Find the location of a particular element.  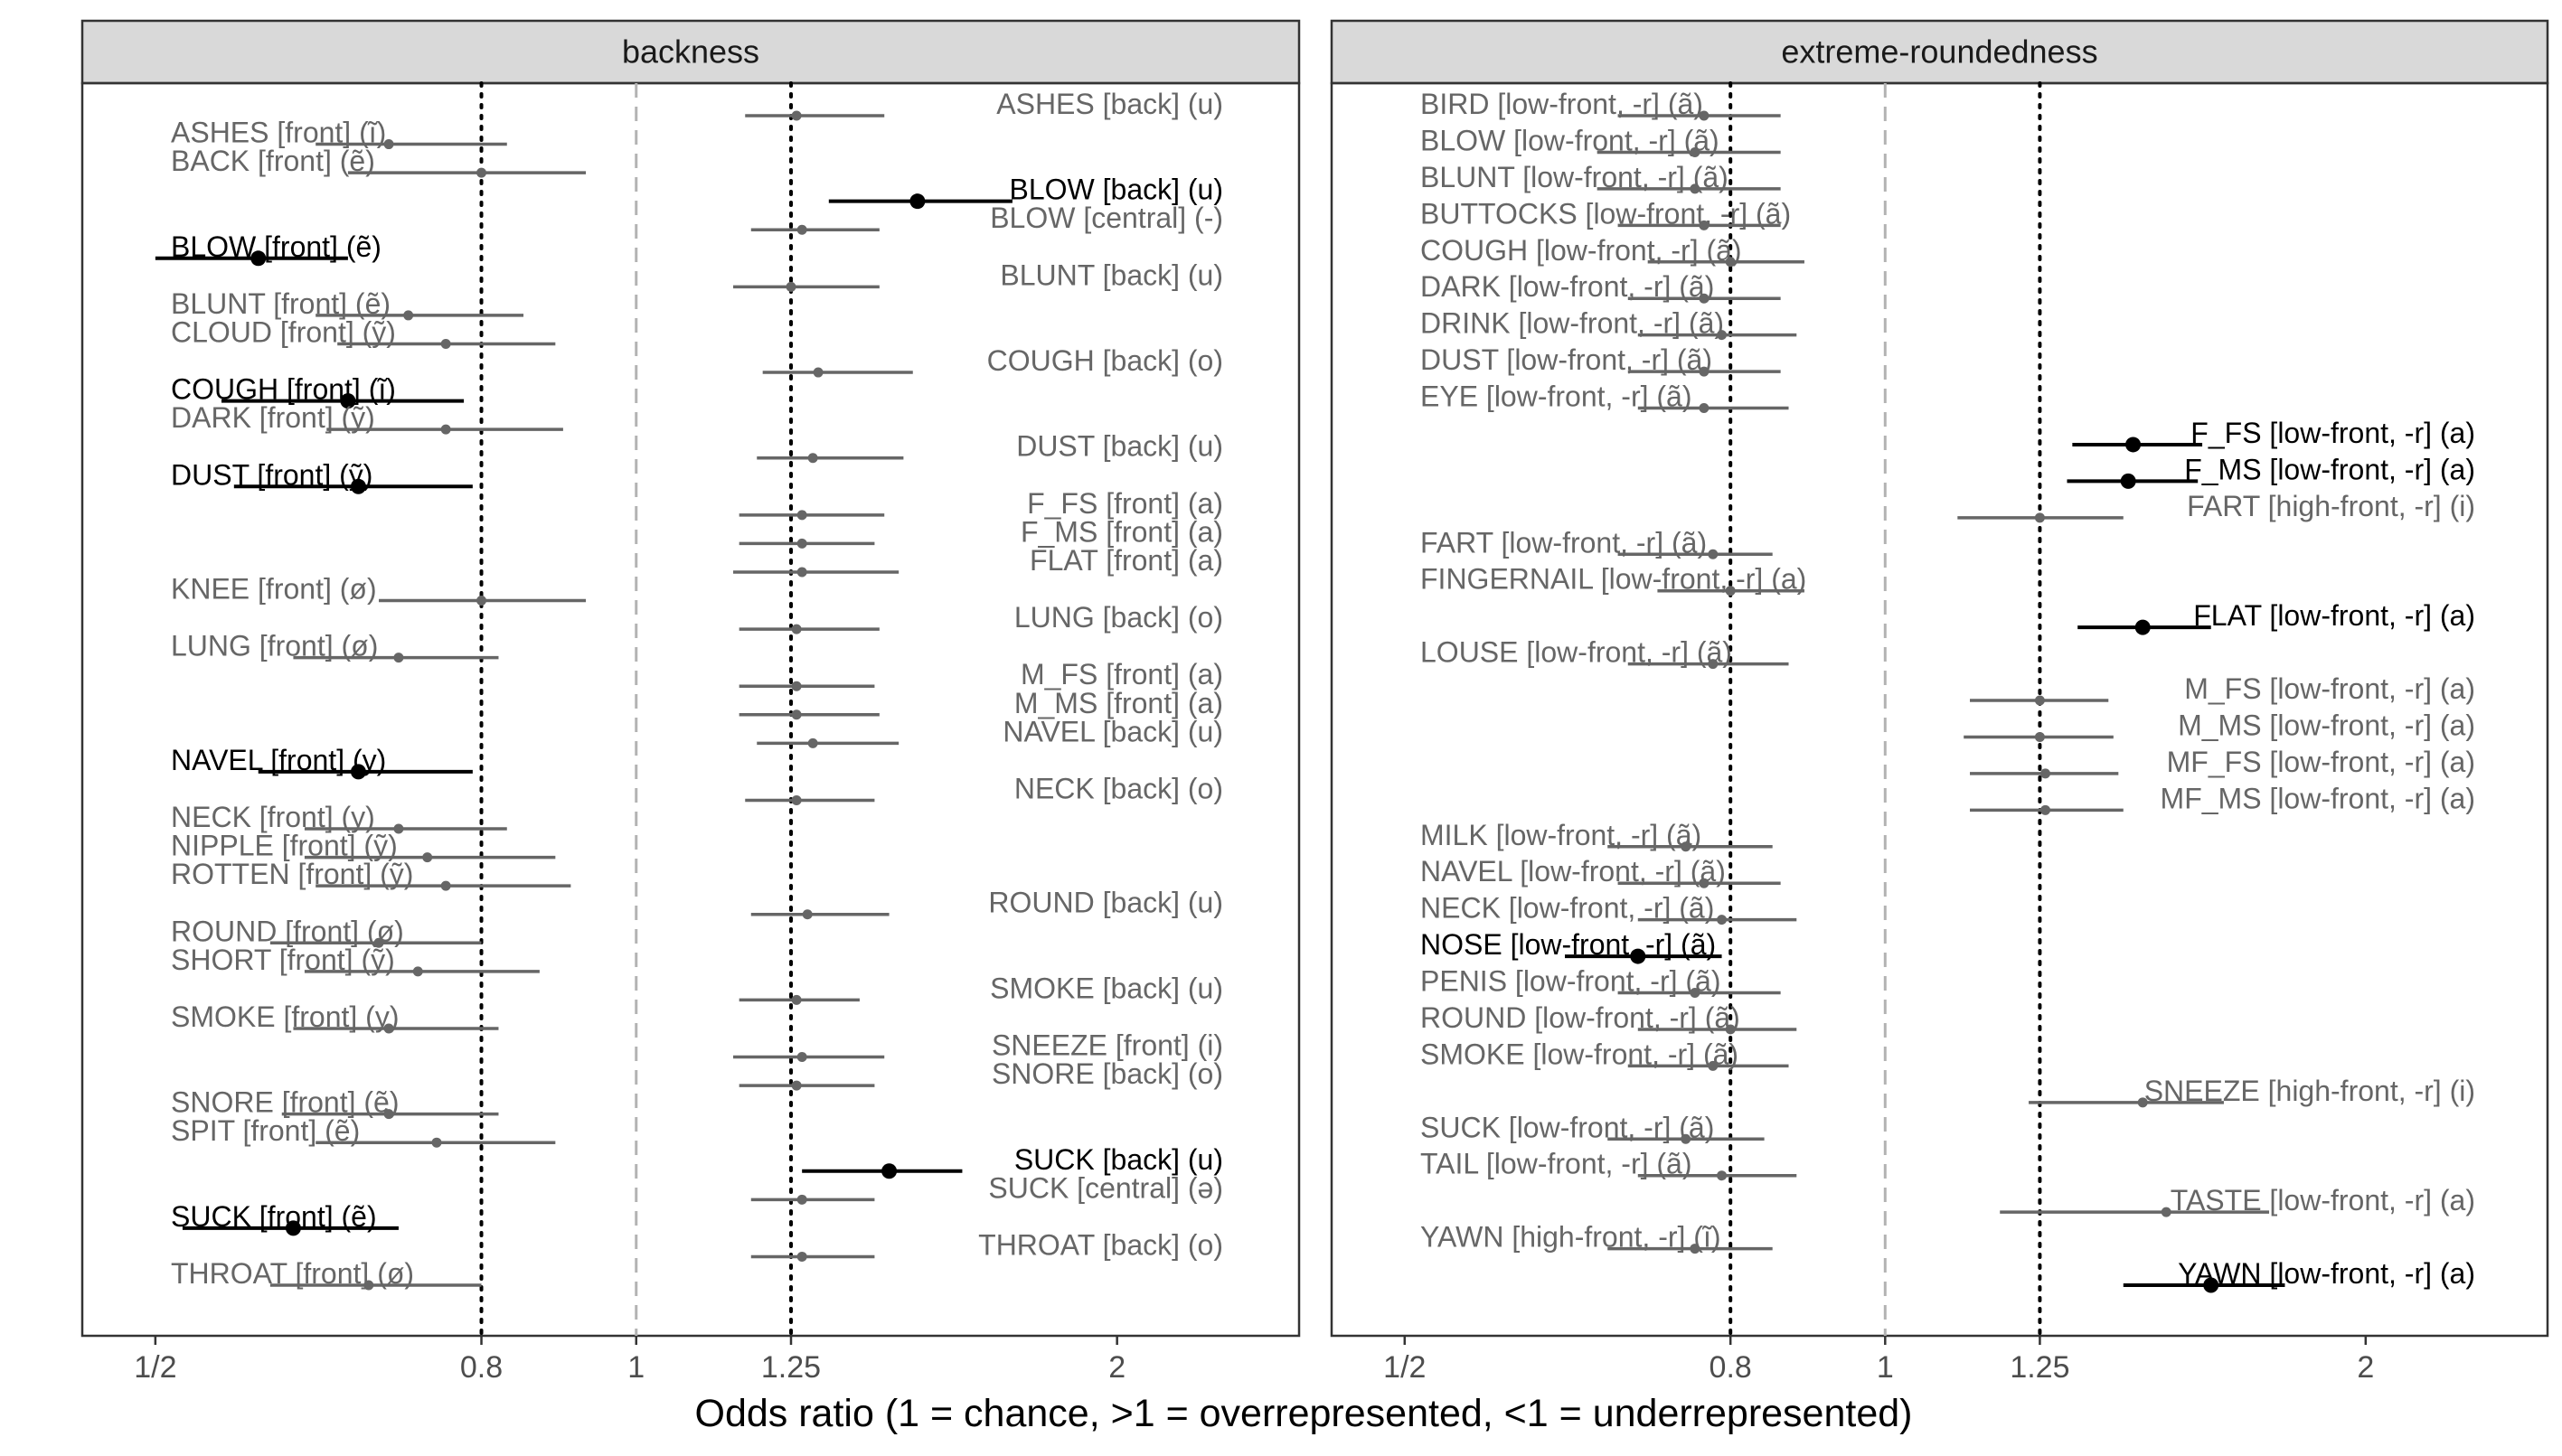

data-point: SNEEZE [high-front, -r] (i) is located at coordinates (2252, 1092).